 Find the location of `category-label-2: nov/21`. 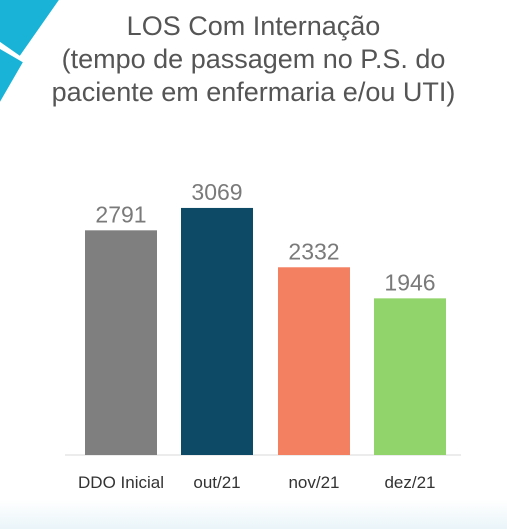

category-label-2: nov/21 is located at coordinates (313, 482).